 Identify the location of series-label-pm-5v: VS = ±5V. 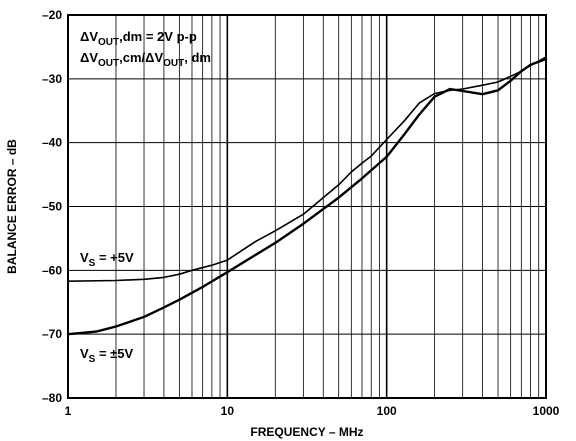
(107, 355).